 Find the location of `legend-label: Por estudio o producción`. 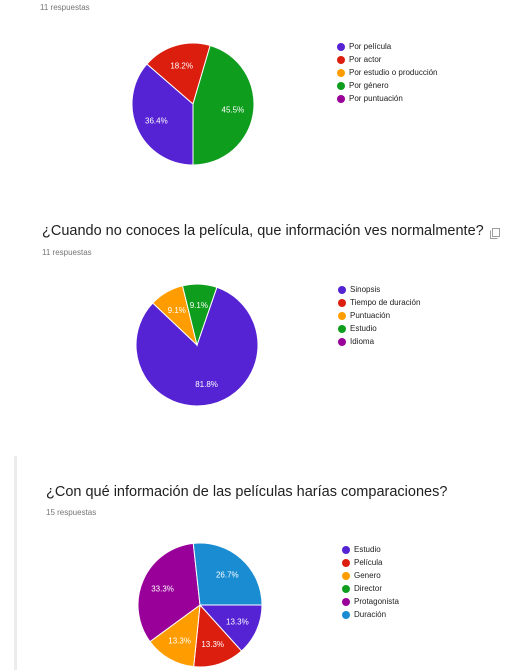

legend-label: Por estudio o producción is located at coordinates (393, 72).